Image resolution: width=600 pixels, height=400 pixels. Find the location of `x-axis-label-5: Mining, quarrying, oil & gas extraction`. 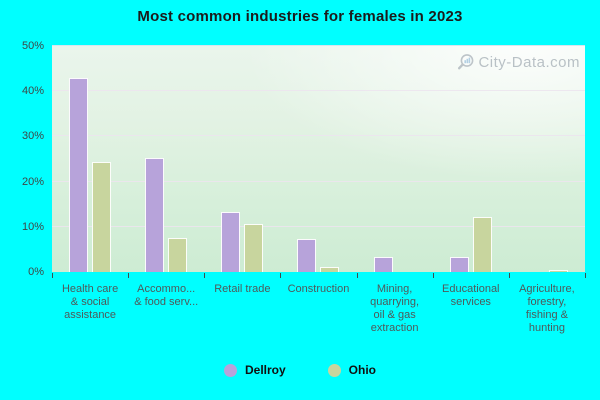

x-axis-label-5: Mining, quarrying, oil & gas extraction is located at coordinates (395, 308).